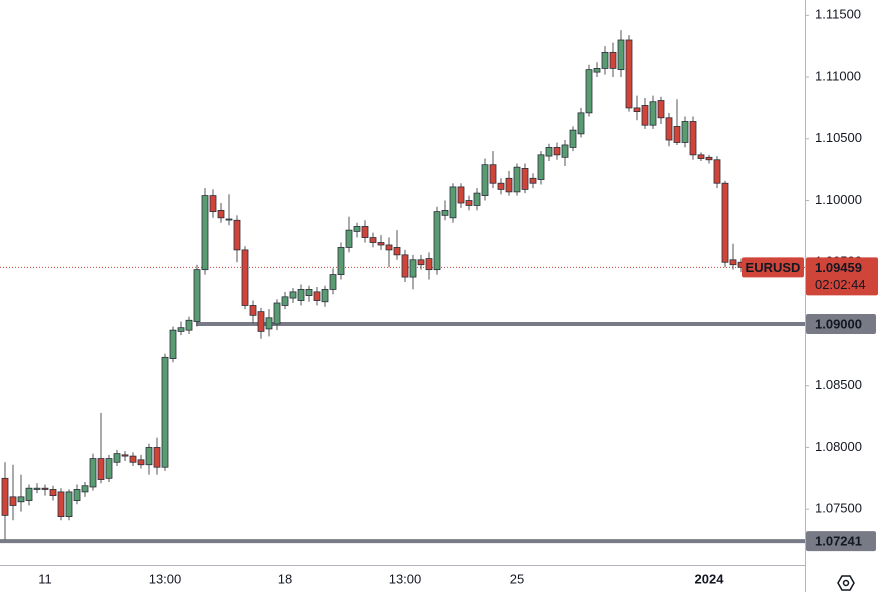 This screenshot has width=880, height=592. I want to click on y-tick-label: 1.08500, so click(838, 384).